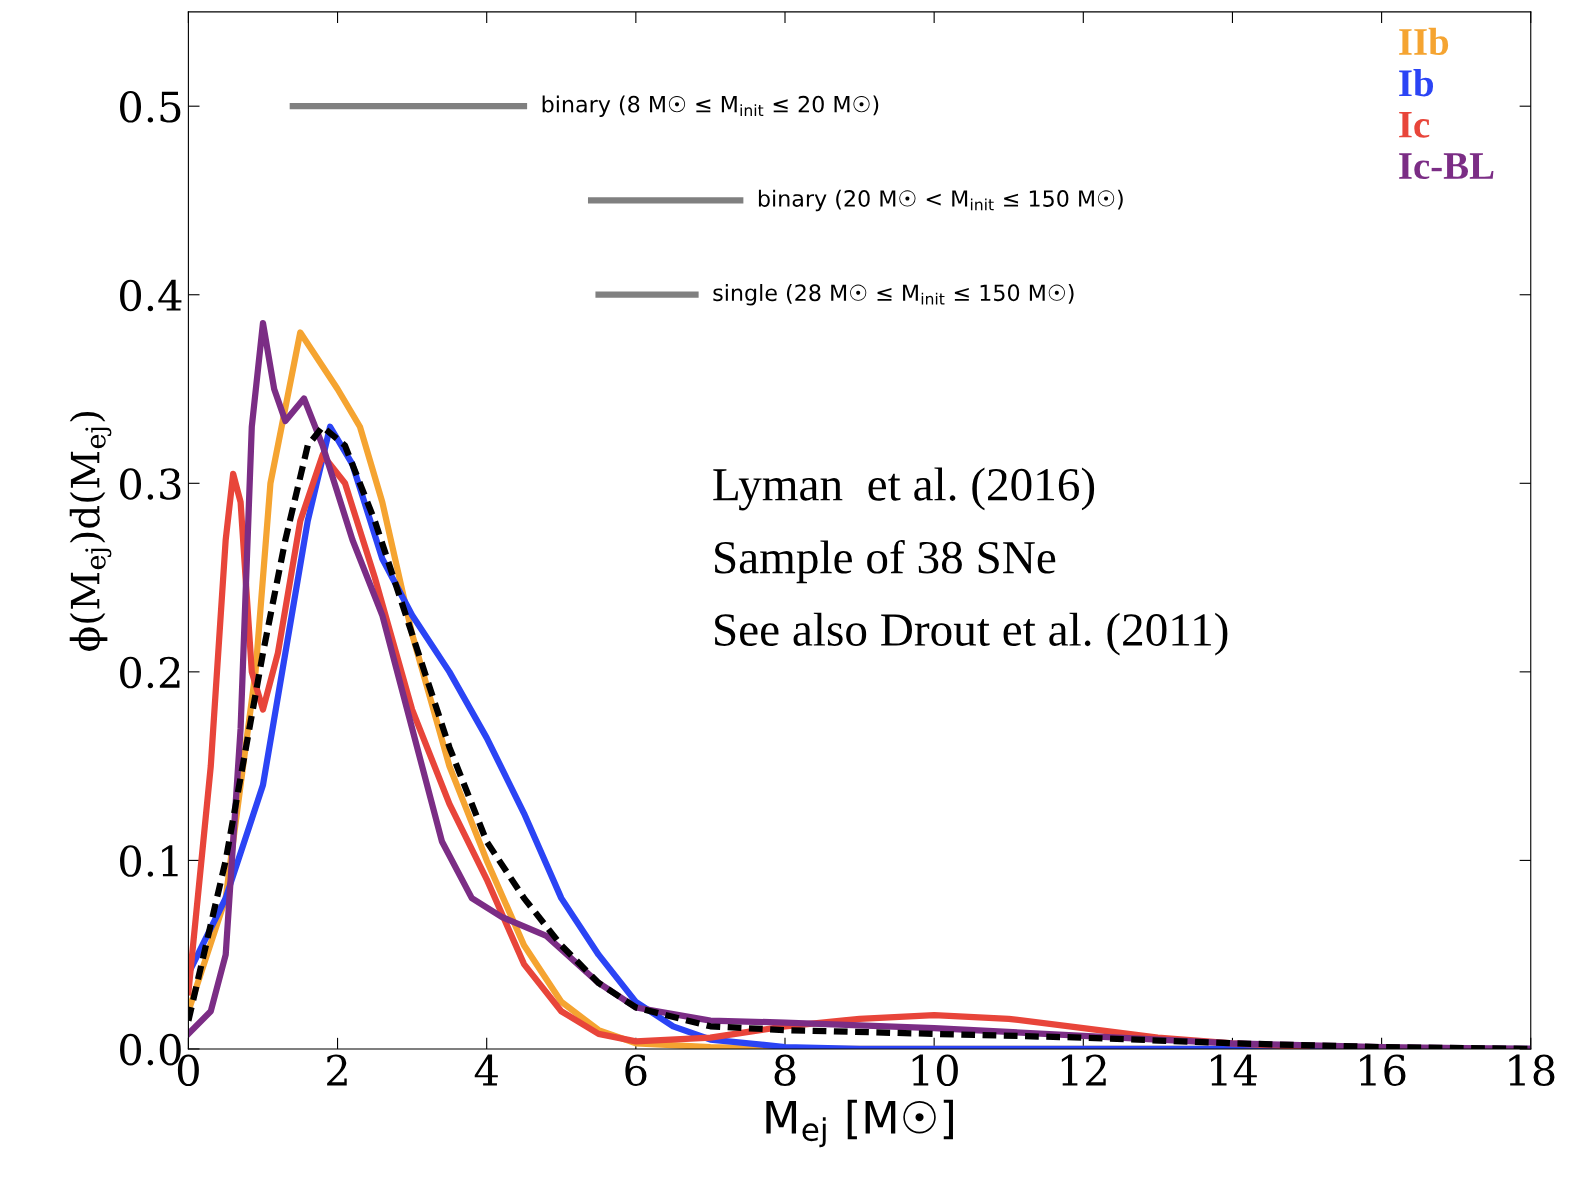 The height and width of the screenshot is (1192, 1570). I want to click on text: IIb, so click(1424, 41).